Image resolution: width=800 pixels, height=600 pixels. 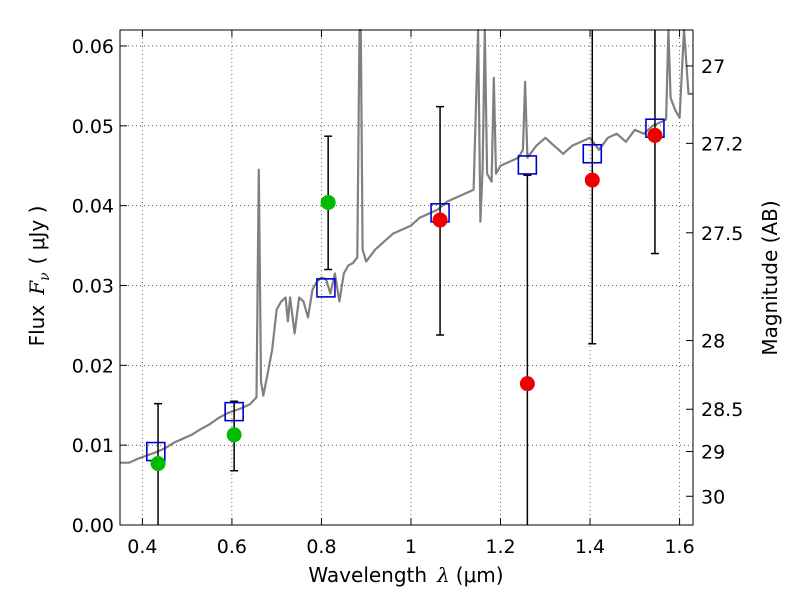 I want to click on x-tick-label: 1.4, so click(x=590, y=547).